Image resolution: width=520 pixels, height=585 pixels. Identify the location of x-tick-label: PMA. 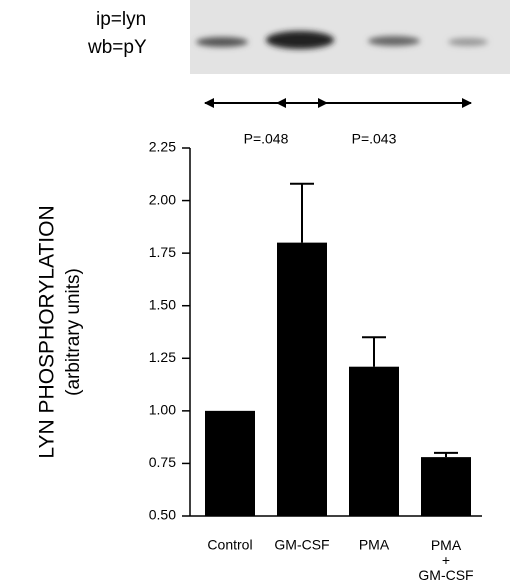
(374, 545).